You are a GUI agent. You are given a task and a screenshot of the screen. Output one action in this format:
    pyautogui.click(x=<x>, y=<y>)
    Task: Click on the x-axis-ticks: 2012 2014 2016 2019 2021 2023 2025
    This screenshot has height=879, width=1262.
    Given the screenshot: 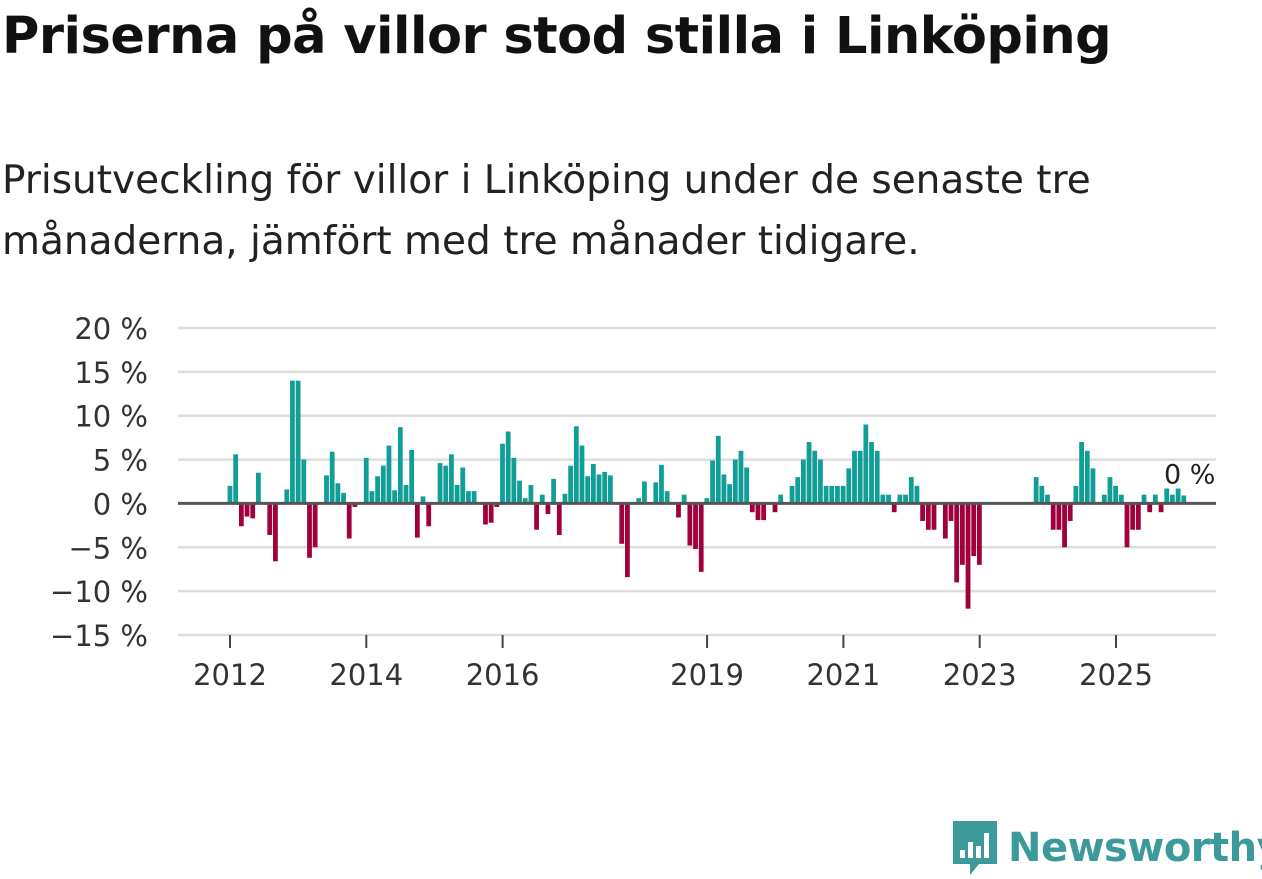 What is the action you would take?
    pyautogui.click(x=673, y=663)
    